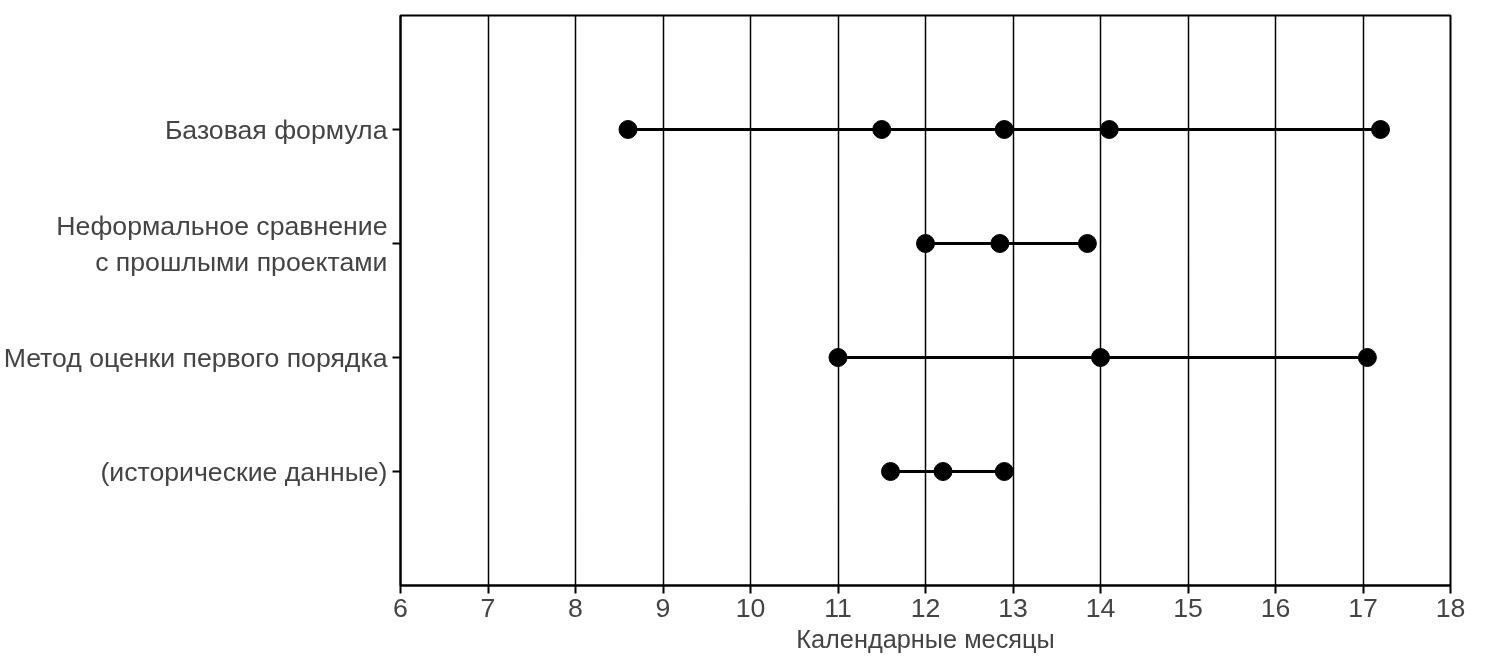  Describe the element at coordinates (925, 638) in the screenshot. I see `x-axis-title: Календарные месяцы` at that location.